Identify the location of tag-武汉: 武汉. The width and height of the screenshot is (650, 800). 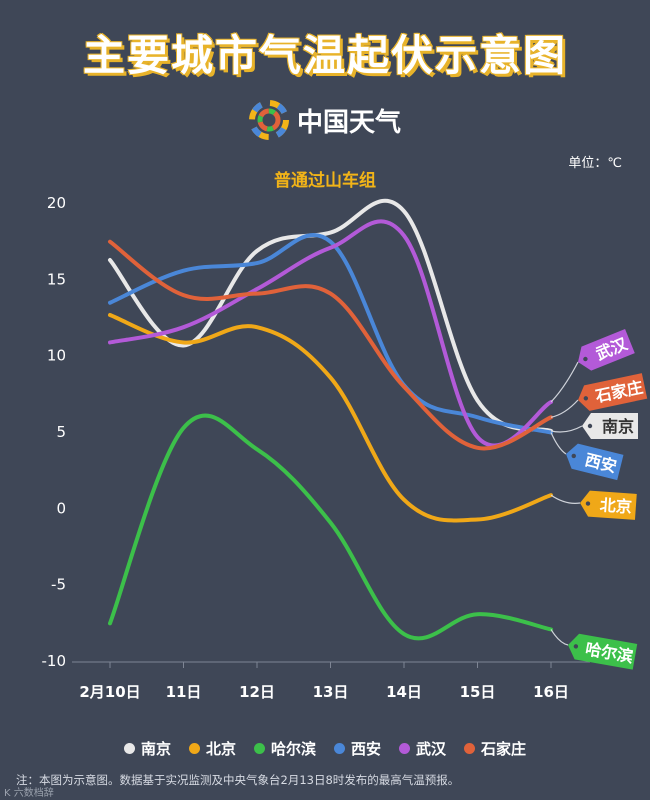
(606, 349).